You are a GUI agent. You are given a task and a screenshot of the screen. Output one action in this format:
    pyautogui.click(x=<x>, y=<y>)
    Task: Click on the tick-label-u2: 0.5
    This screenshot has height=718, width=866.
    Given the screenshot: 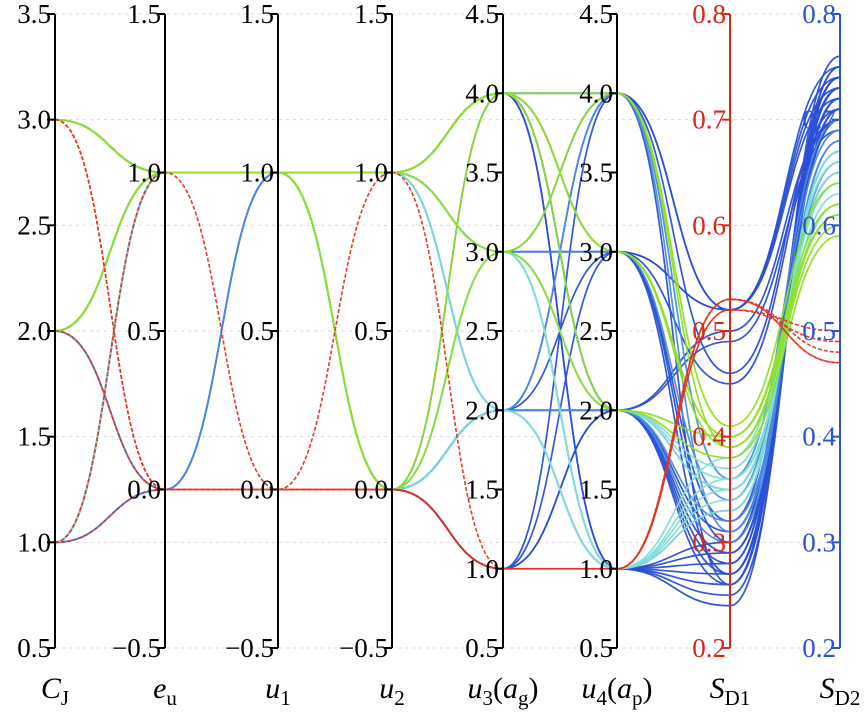 What is the action you would take?
    pyautogui.click(x=371, y=331)
    